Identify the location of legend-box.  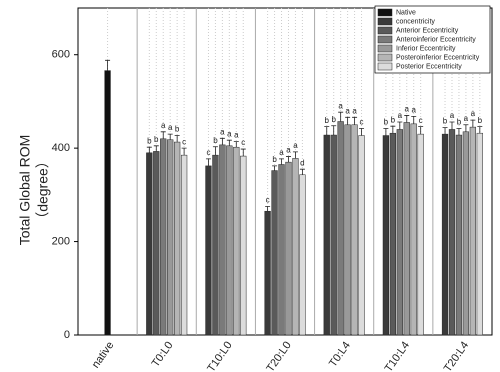
(432, 39).